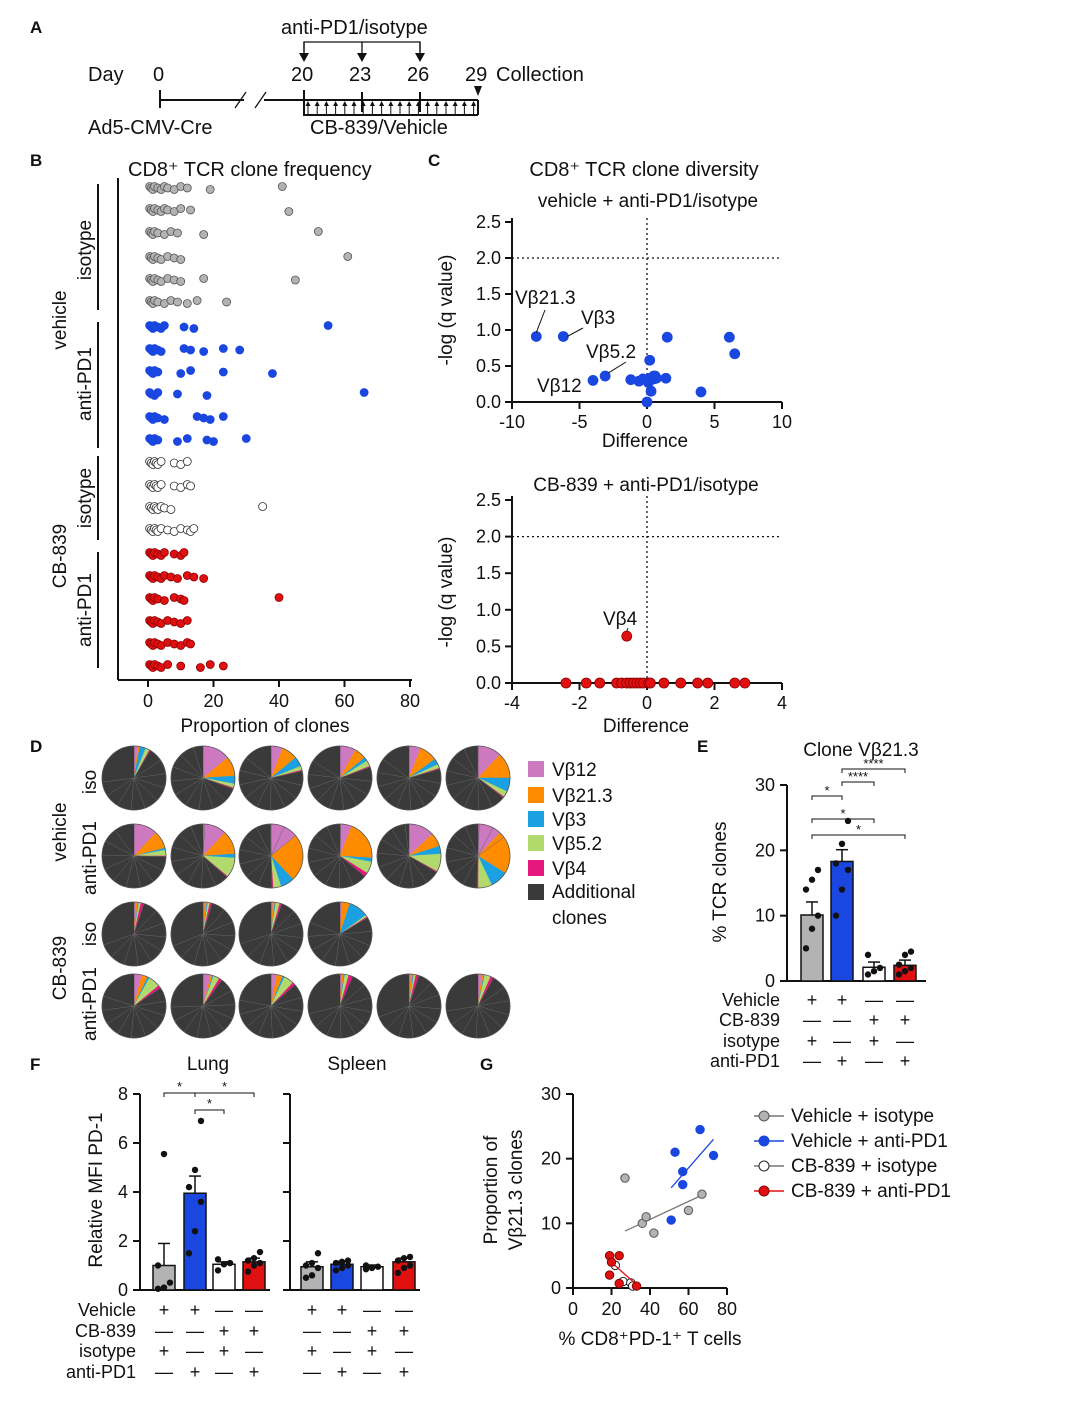 Image resolution: width=1080 pixels, height=1412 pixels. Describe the element at coordinates (593, 892) in the screenshot. I see `legend-additional: Additional` at that location.